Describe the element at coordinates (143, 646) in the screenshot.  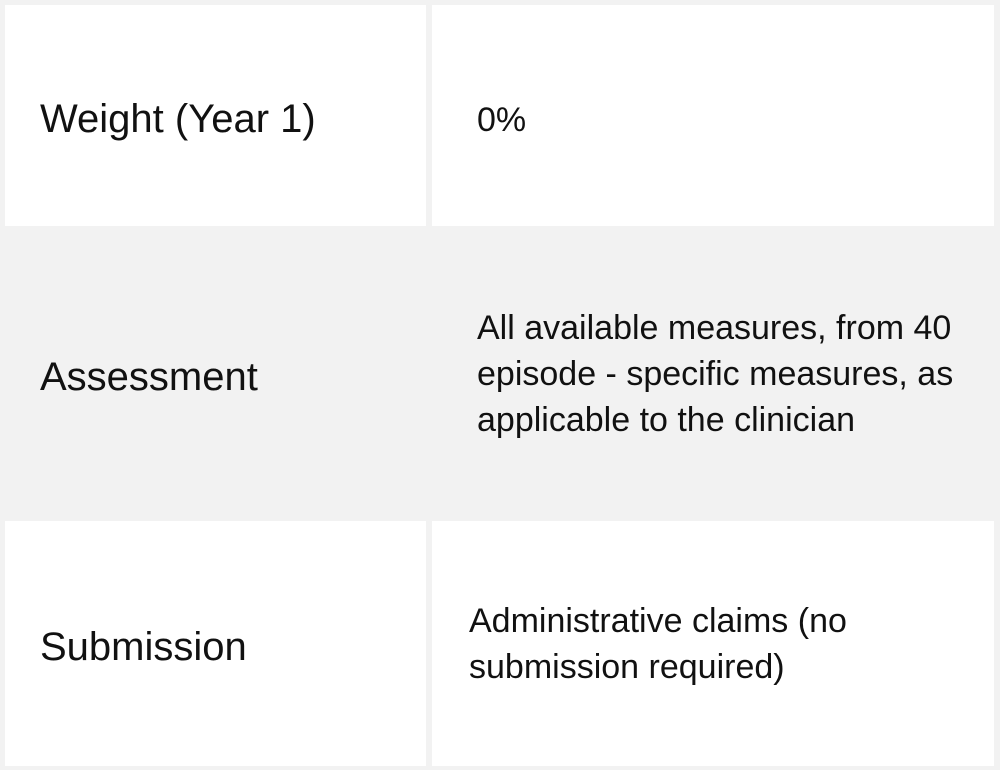
I see `row-label: Submission` at that location.